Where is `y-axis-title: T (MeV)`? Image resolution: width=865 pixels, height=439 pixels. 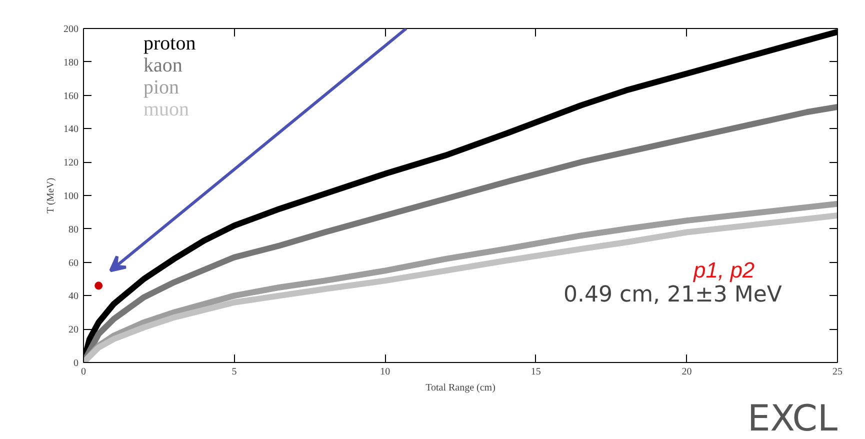 y-axis-title: T (MeV) is located at coordinates (51, 196).